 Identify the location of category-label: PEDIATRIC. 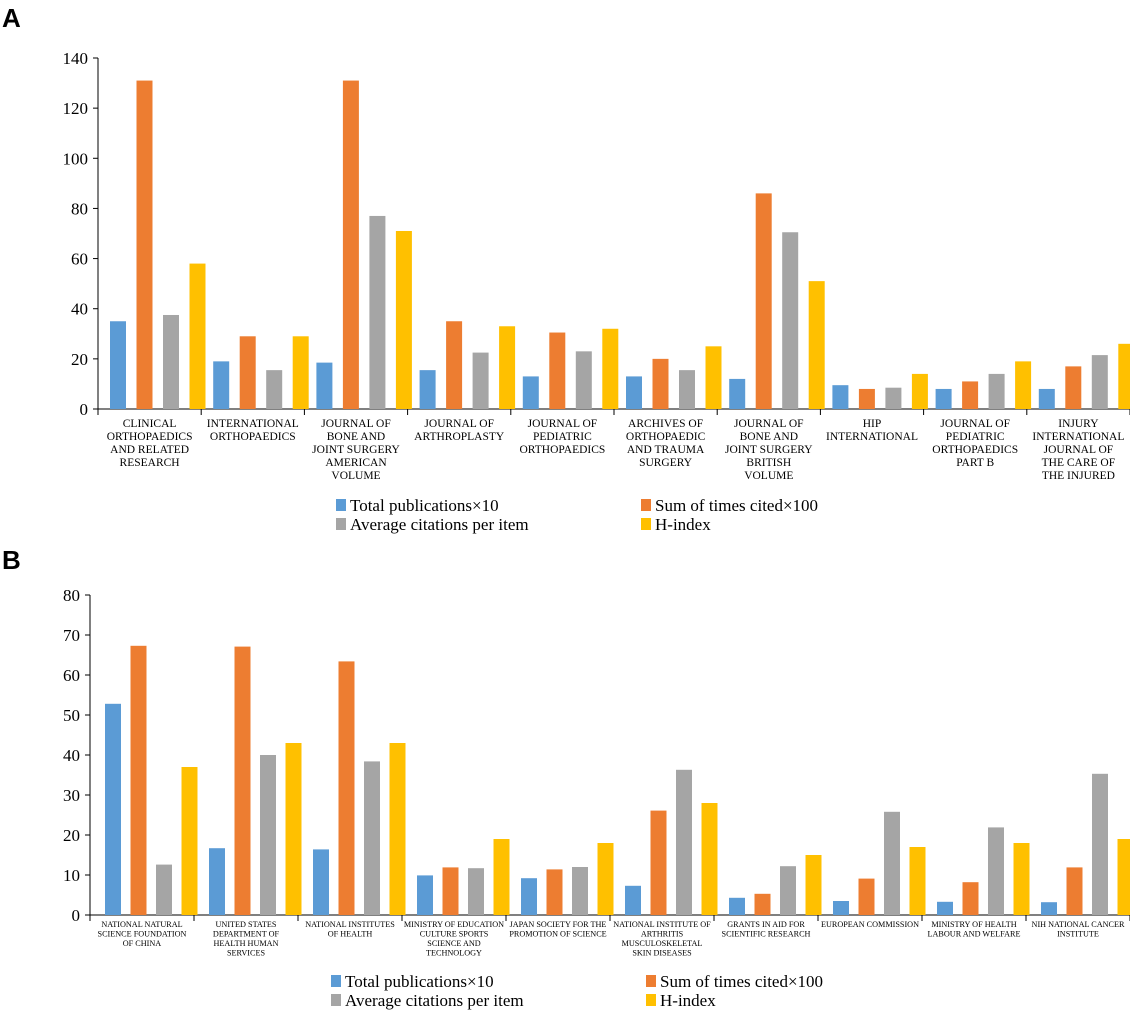
(562, 437).